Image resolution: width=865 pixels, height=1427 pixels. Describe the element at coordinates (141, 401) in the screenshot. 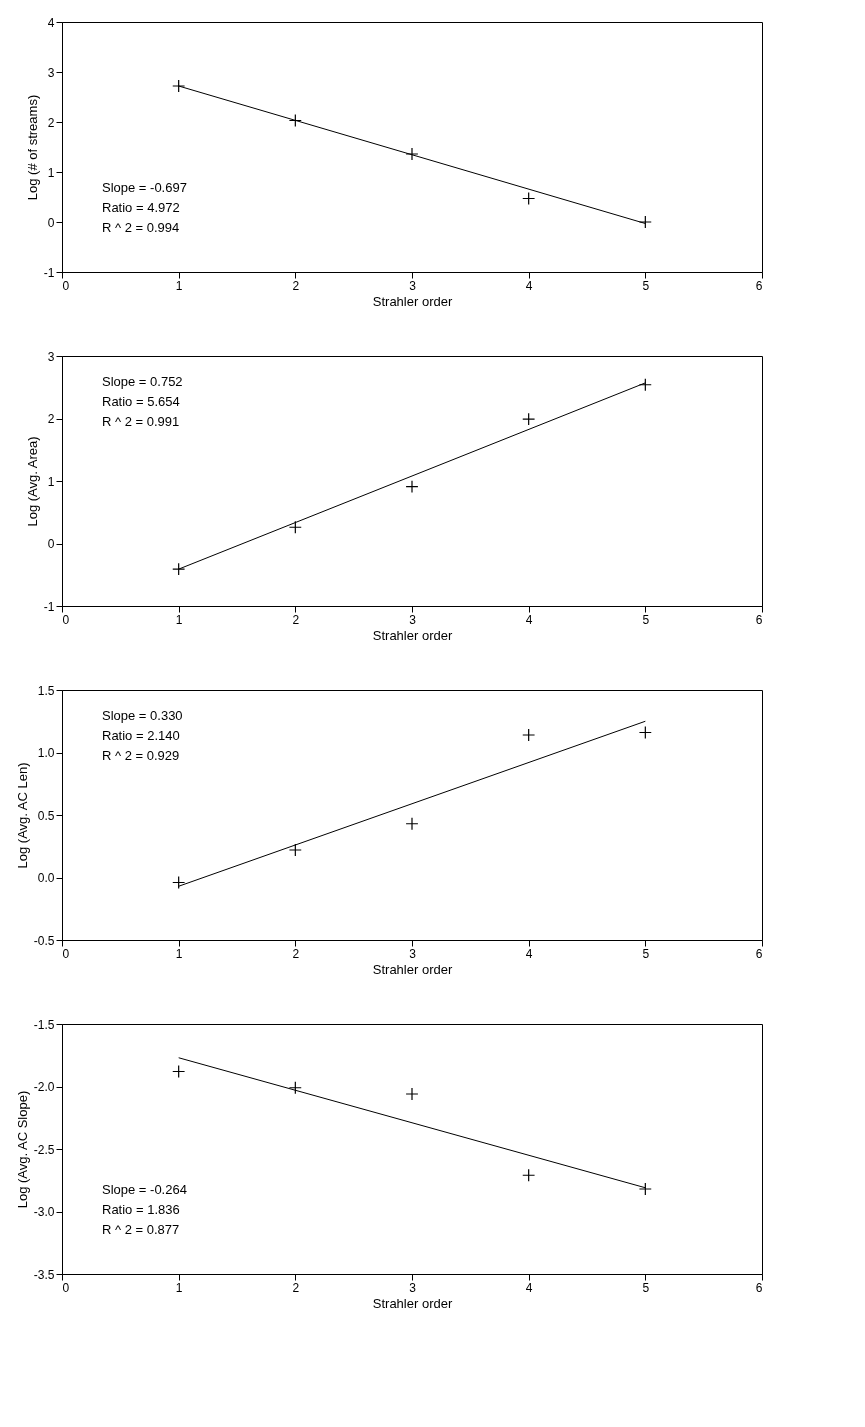

I see `annotation: Ratio = 5.654` at that location.